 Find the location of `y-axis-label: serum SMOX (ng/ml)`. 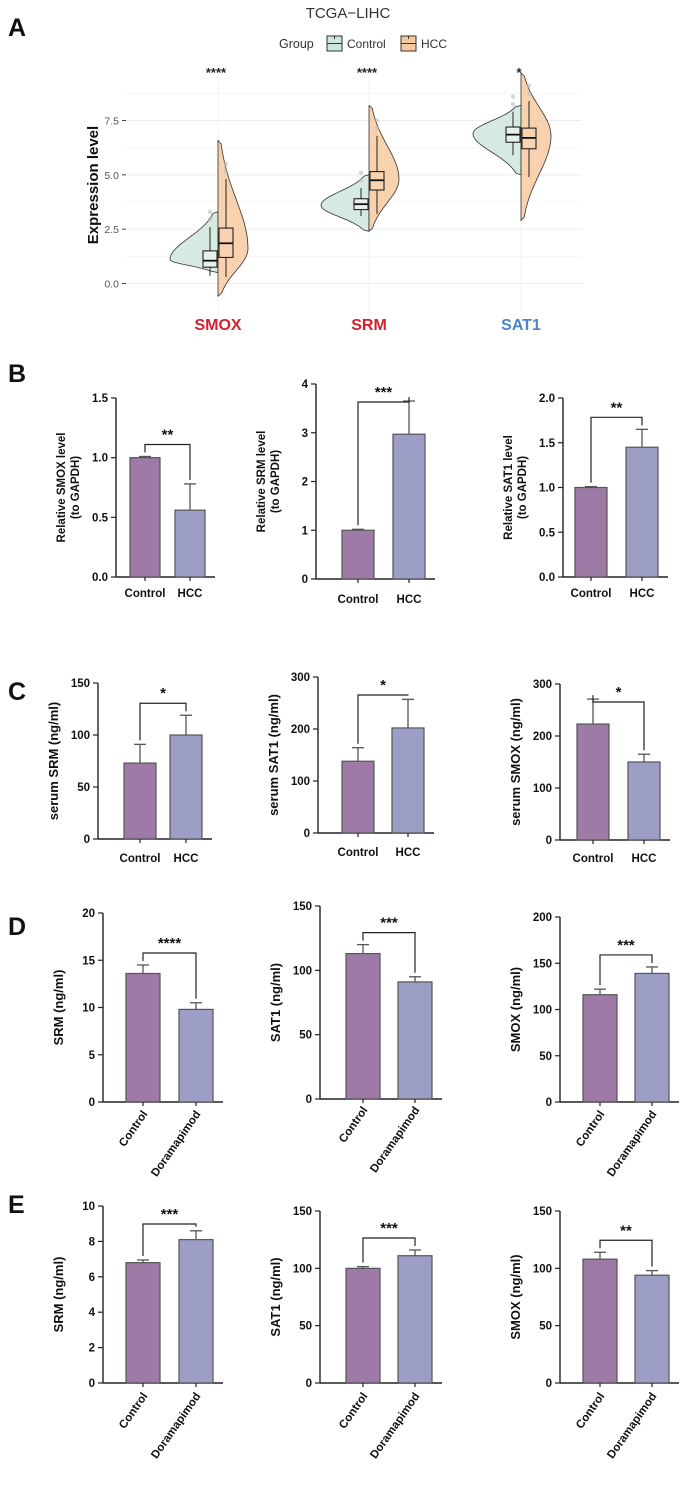

y-axis-label: serum SMOX (ng/ml) is located at coordinates (515, 762).